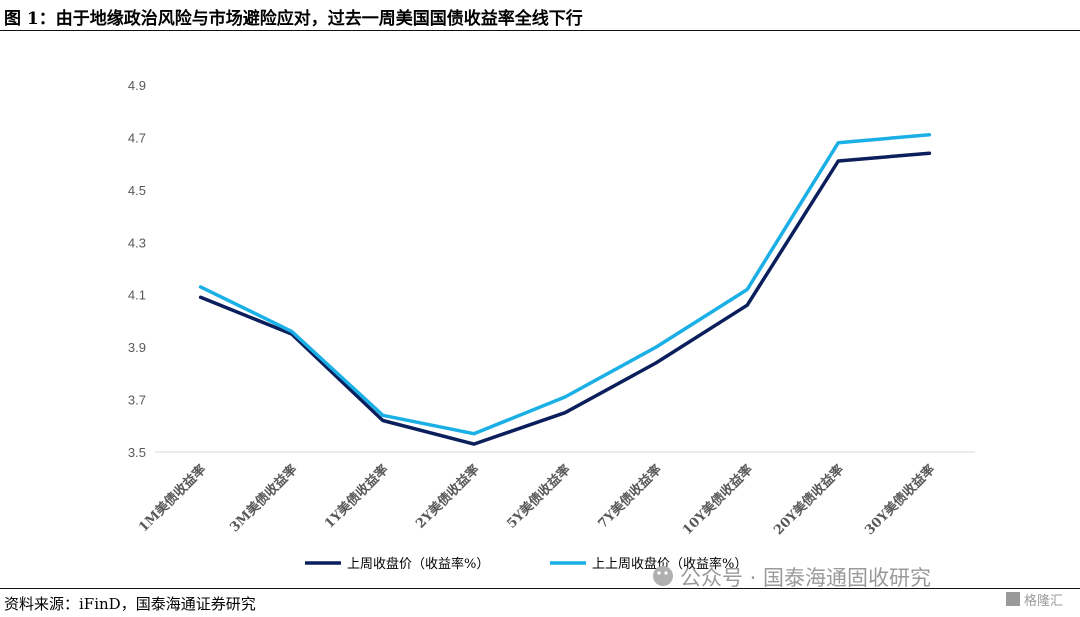 Image resolution: width=1080 pixels, height=617 pixels. What do you see at coordinates (659, 573) in the screenshot?
I see `wechat-icon-eye-left` at bounding box center [659, 573].